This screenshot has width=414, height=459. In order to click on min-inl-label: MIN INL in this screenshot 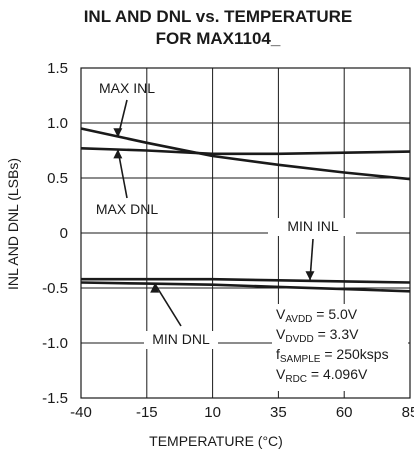, I will do `click(313, 226)`.